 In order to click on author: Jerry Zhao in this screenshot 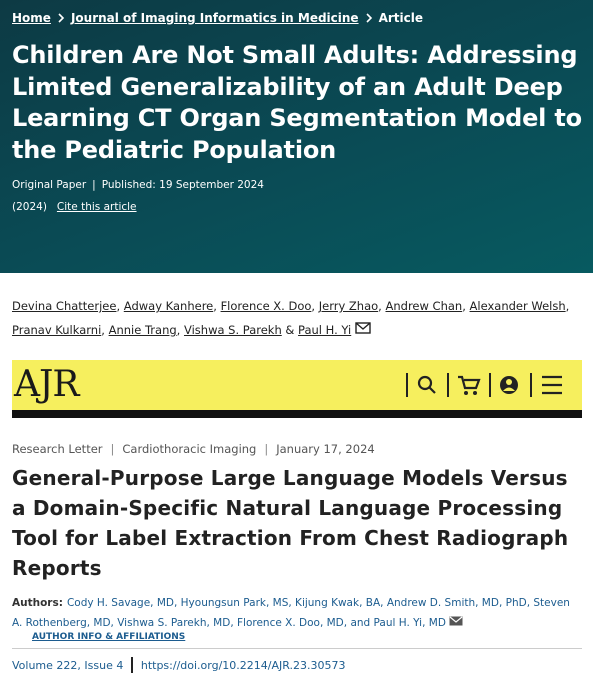, I will do `click(350, 306)`.